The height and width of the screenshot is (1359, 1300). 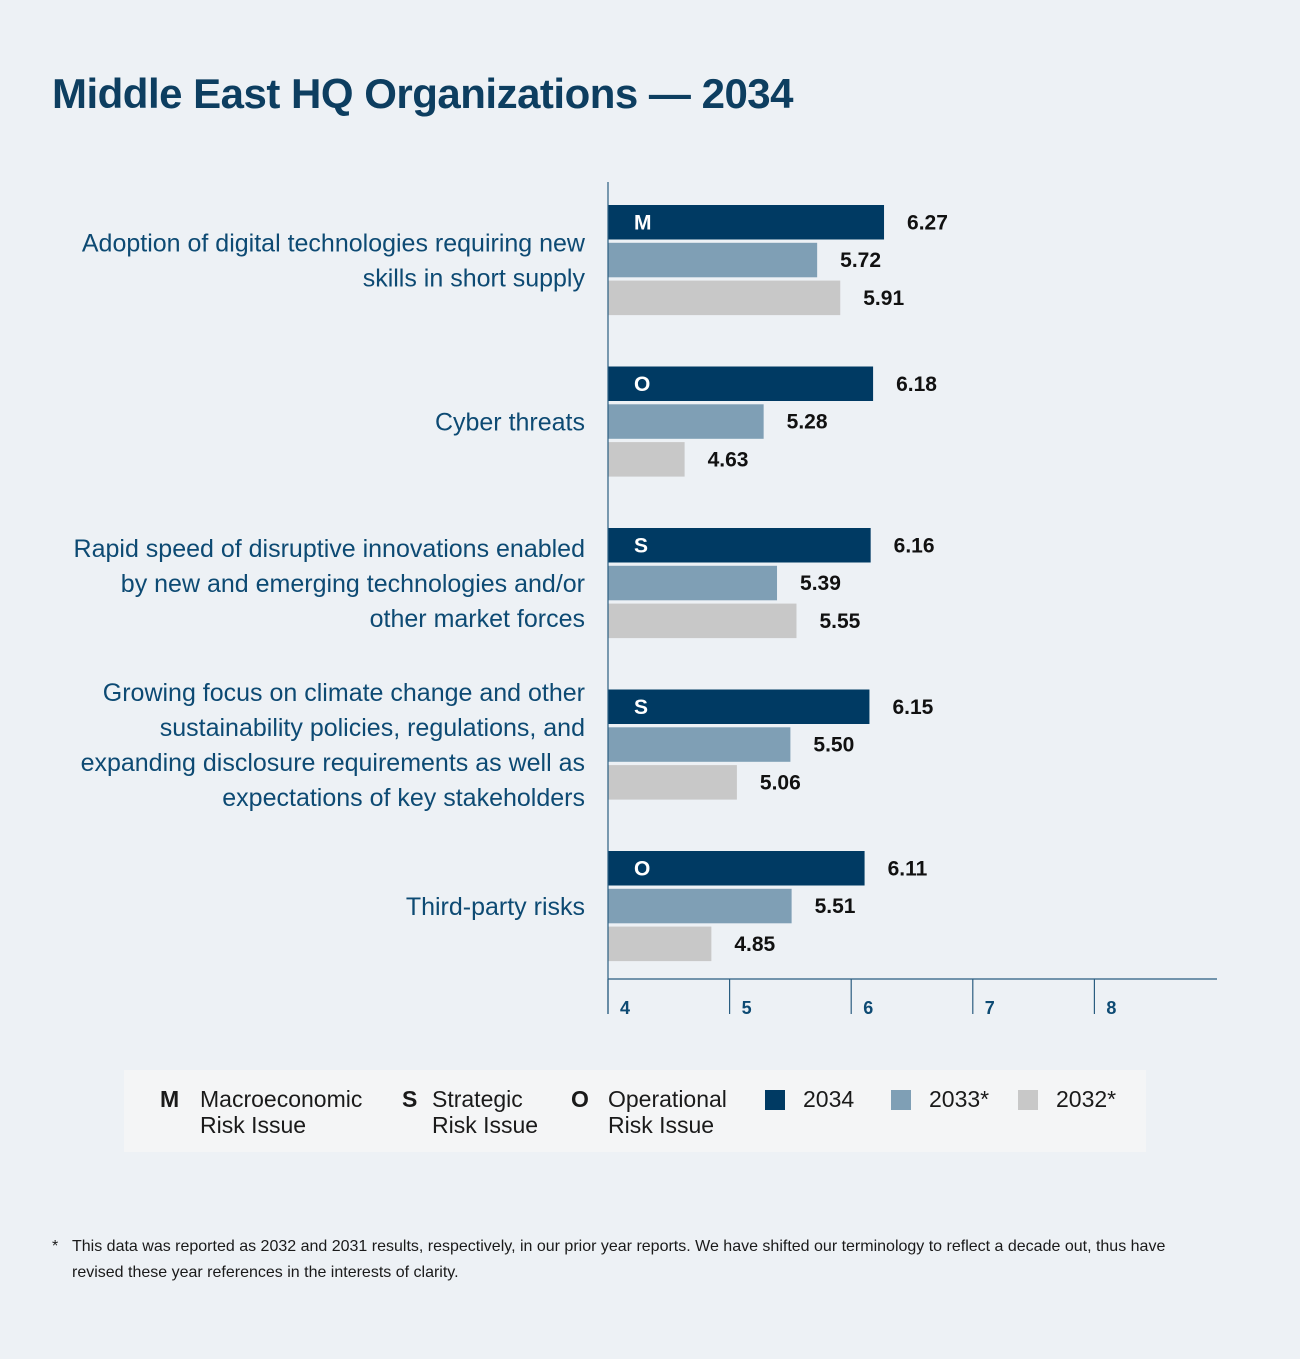 I want to click on legend-code-o-label: Operational Risk Issue, so click(x=667, y=1112).